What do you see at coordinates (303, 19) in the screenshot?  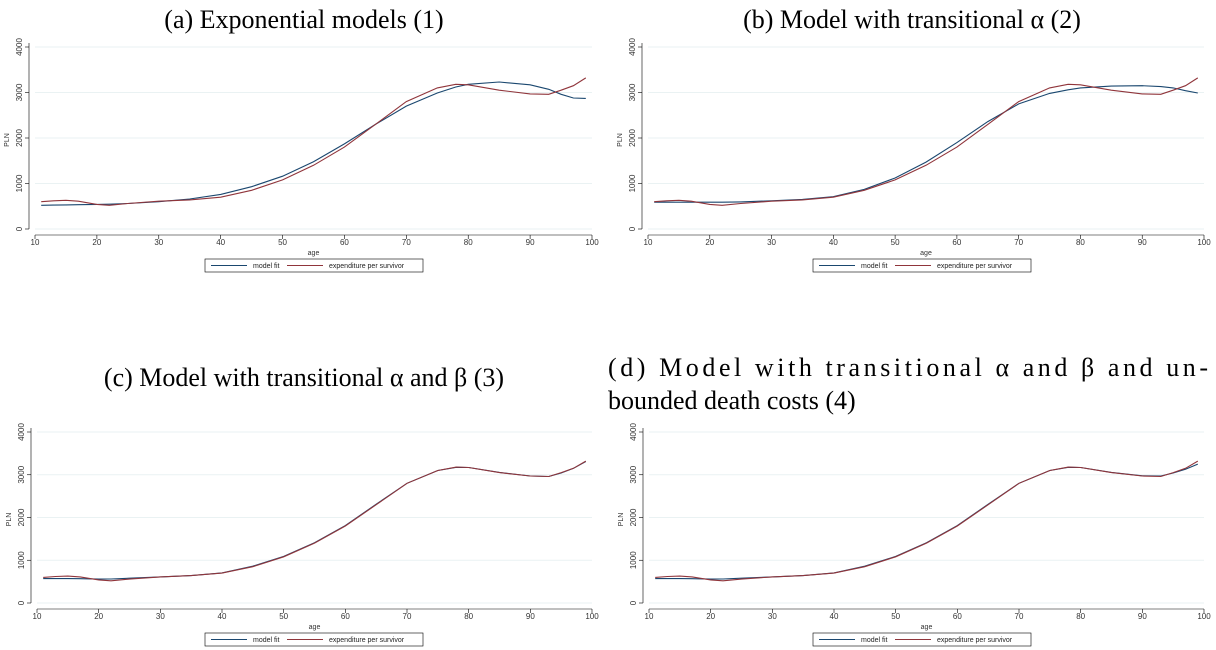 I see `panel-title: (a) Exponential models (1)` at bounding box center [303, 19].